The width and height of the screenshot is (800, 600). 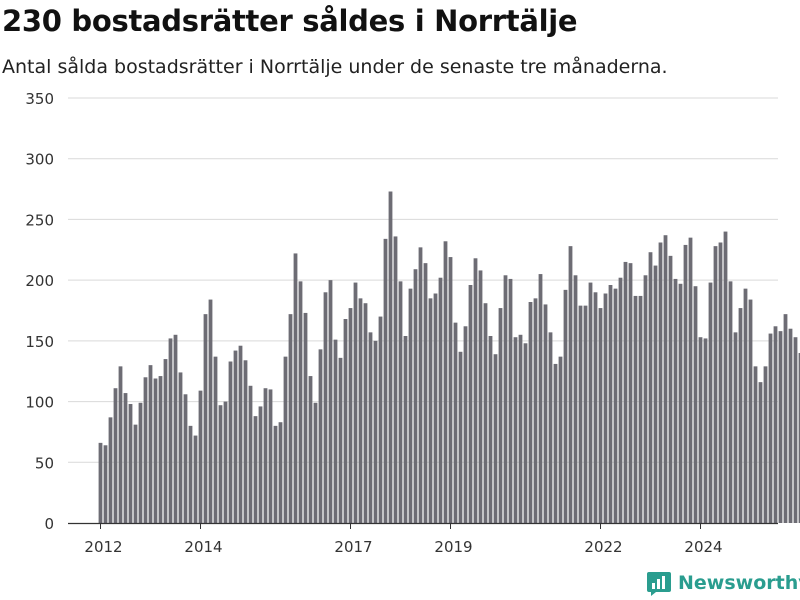 I want to click on y-tick-label: 100, so click(x=39, y=403).